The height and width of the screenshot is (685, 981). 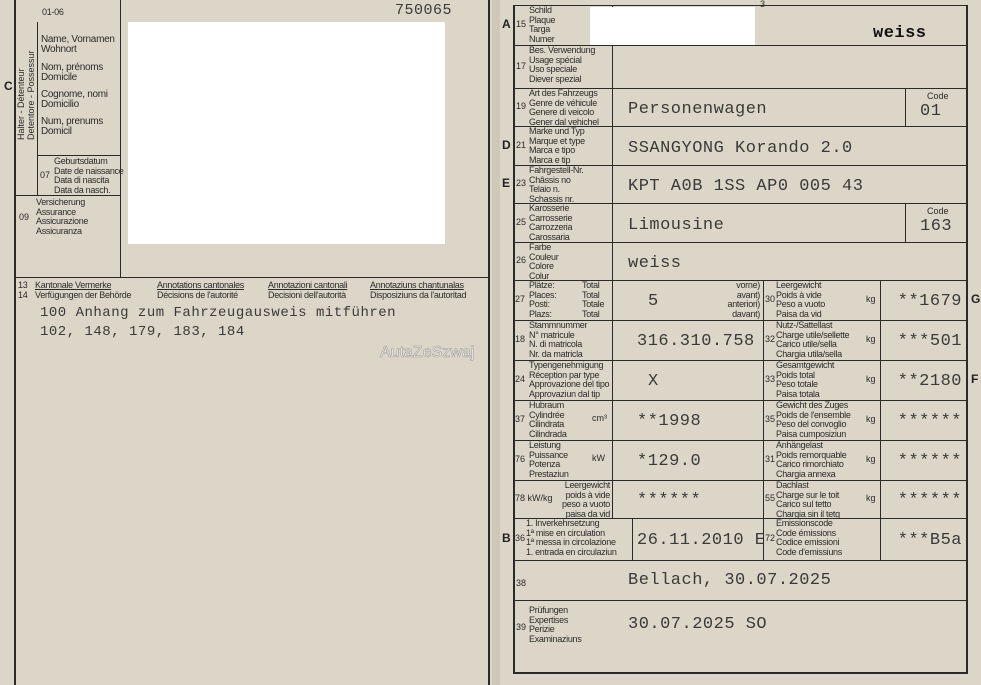 I want to click on code-value: 163, so click(x=936, y=226).